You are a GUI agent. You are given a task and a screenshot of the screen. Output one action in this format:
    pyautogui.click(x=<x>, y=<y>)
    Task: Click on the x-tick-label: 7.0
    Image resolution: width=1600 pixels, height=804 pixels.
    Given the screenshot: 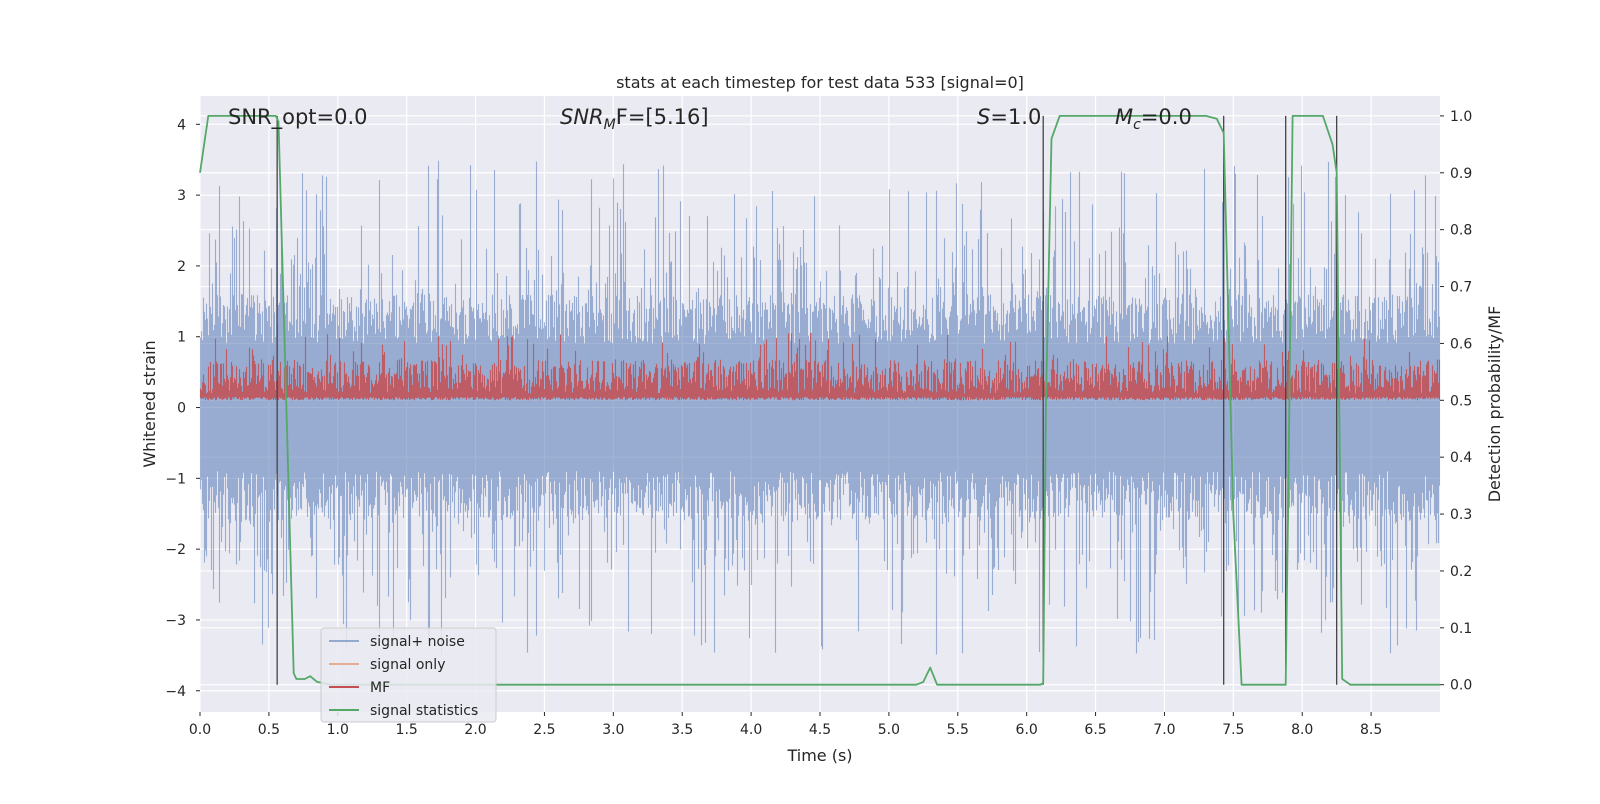 What is the action you would take?
    pyautogui.click(x=1164, y=730)
    